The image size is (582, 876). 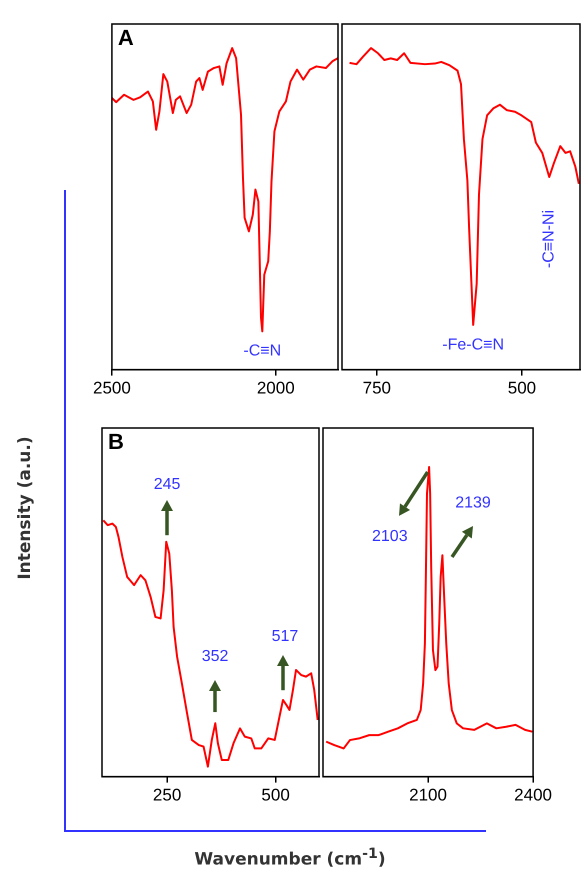 What do you see at coordinates (290, 858) in the screenshot?
I see `x-axis-title: Wavenumber (cm$^{-1}$)` at bounding box center [290, 858].